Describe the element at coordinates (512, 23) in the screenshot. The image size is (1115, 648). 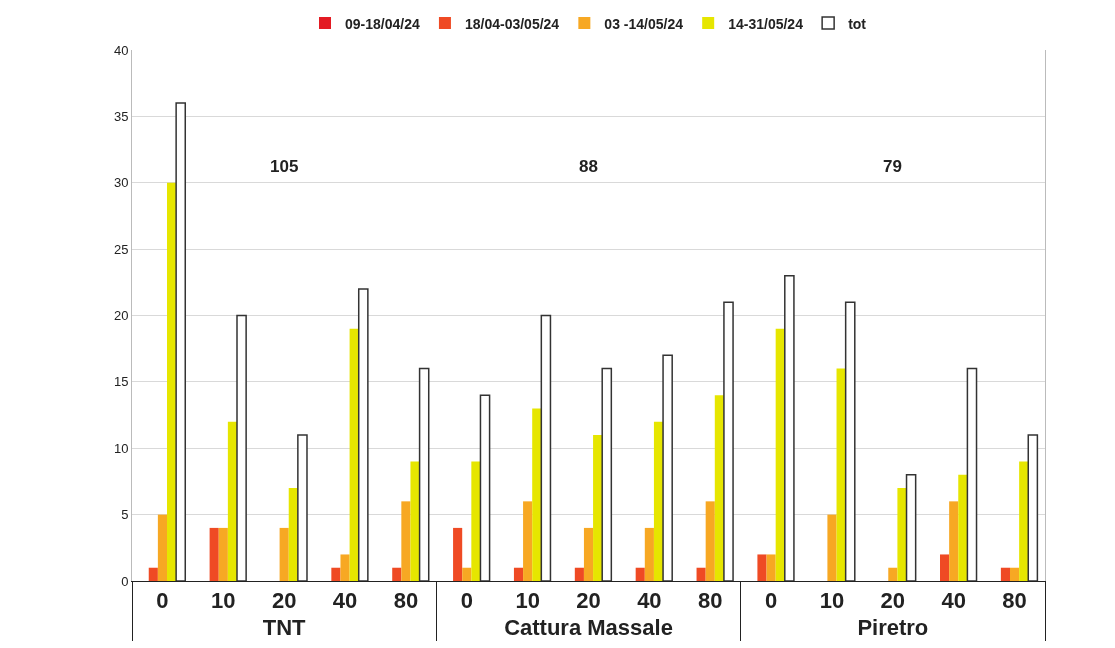
I see `legend-label: 18/04-03/05/24` at that location.